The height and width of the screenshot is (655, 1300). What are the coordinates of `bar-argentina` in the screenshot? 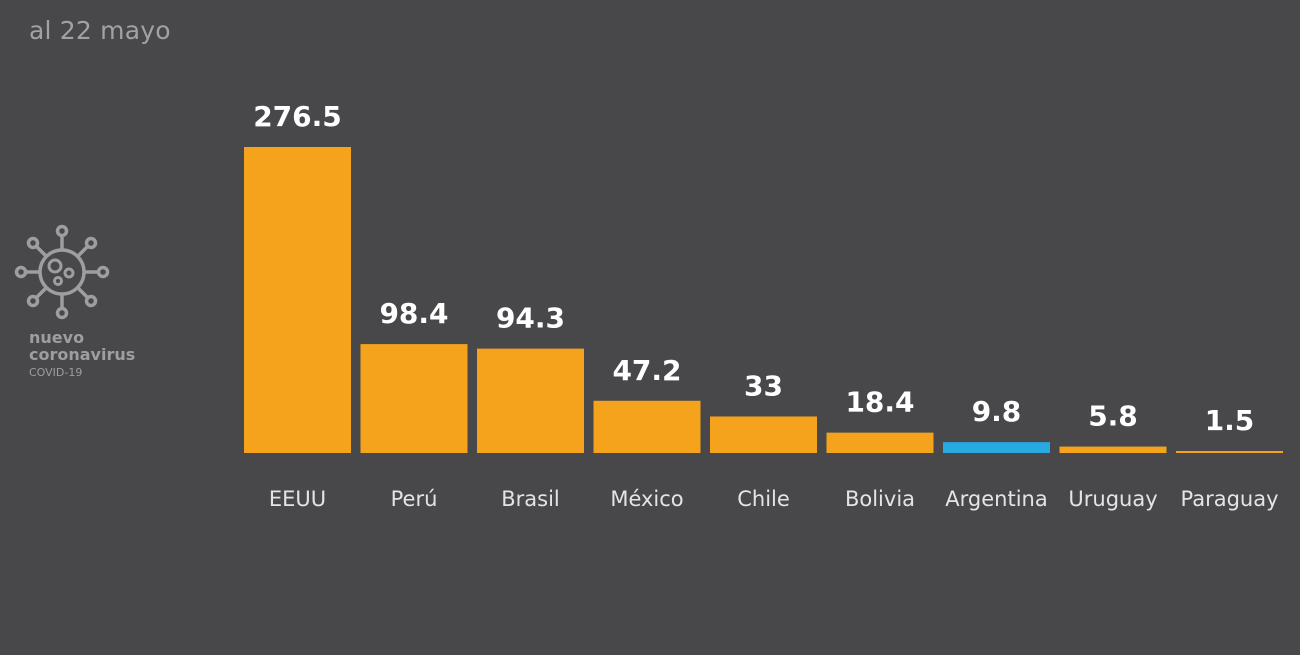 It's located at (996, 447).